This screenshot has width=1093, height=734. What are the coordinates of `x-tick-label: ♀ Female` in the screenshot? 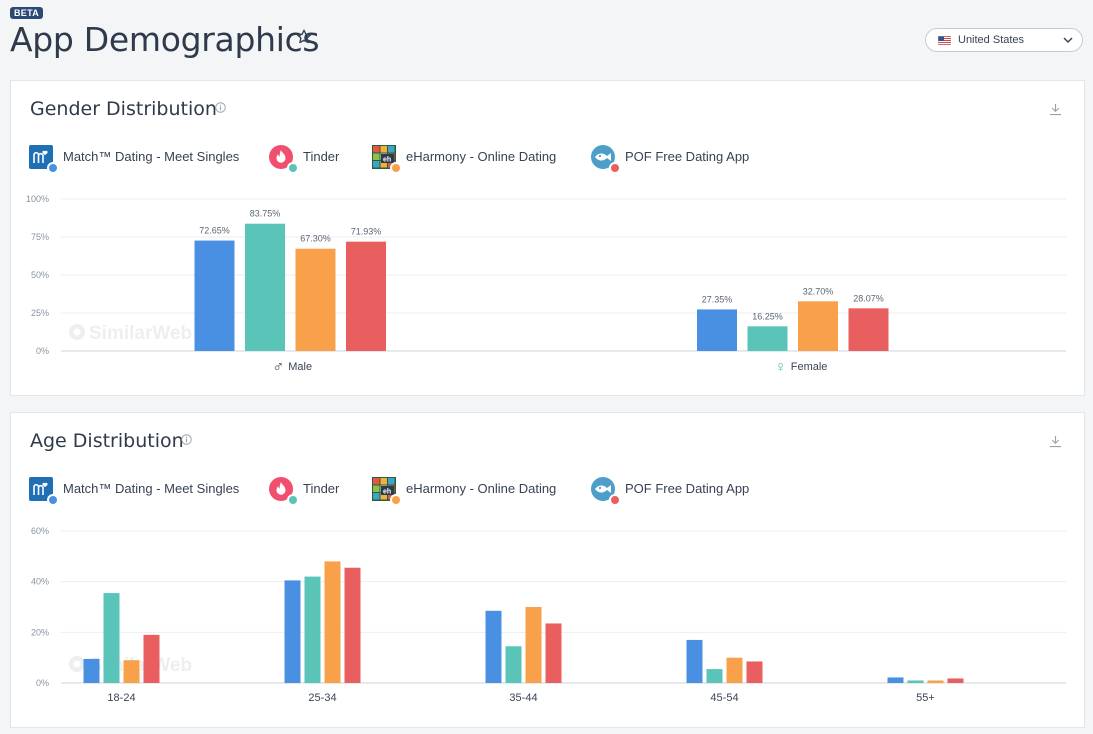 It's located at (801, 365).